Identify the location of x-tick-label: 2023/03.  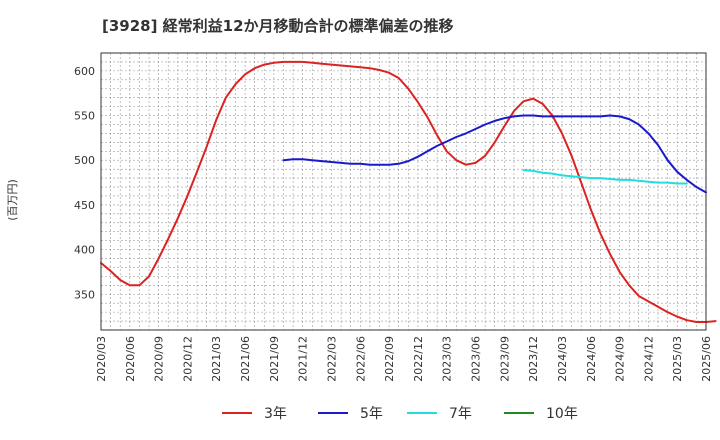
(447, 359).